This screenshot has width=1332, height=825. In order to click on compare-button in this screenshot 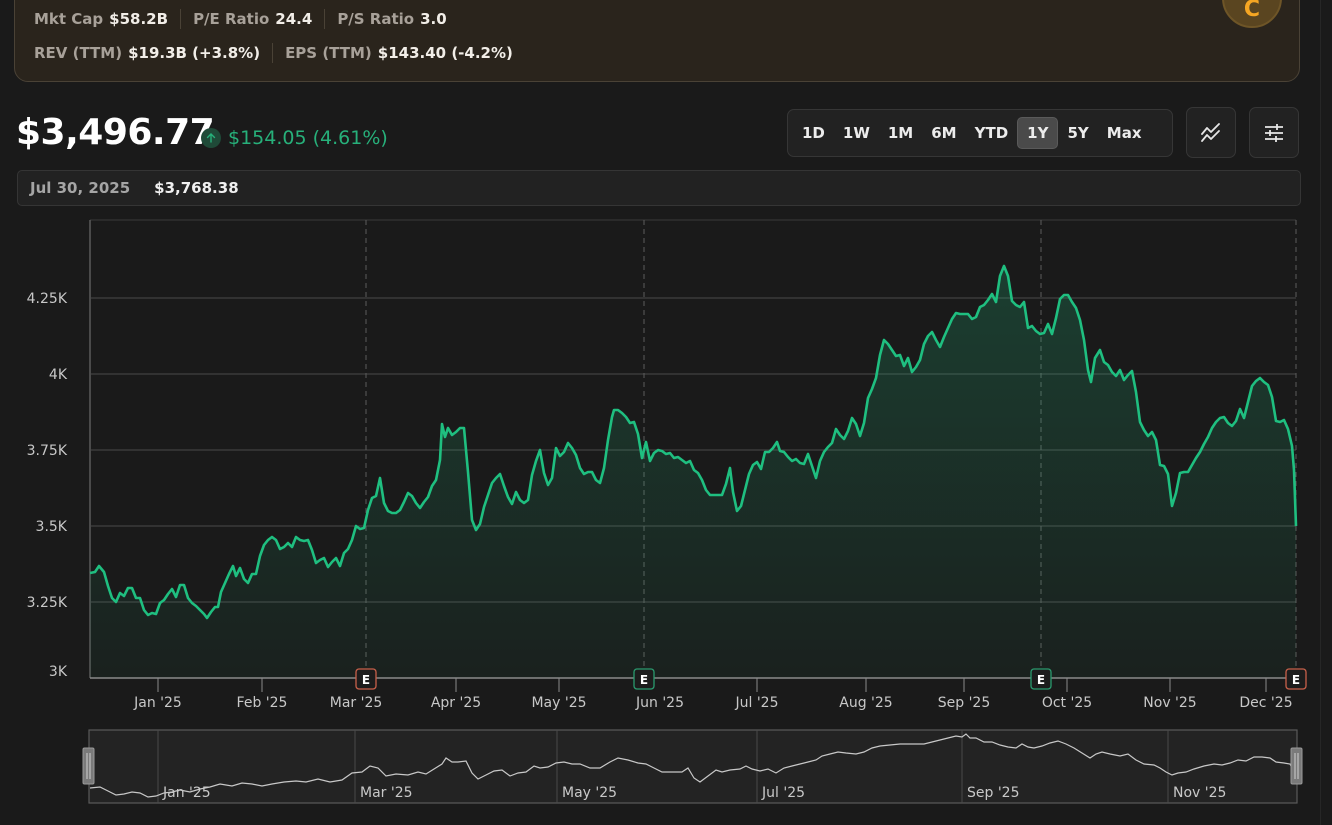, I will do `click(1211, 132)`.